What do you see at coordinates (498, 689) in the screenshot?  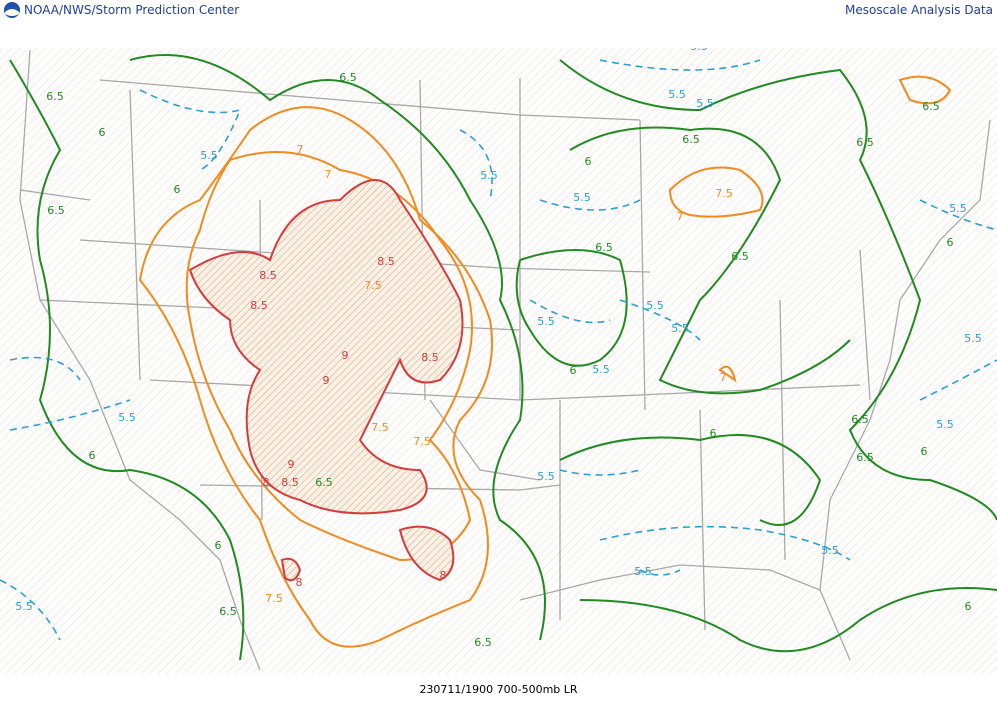 I see `footer: 230711/1900 700-500mb LR` at bounding box center [498, 689].